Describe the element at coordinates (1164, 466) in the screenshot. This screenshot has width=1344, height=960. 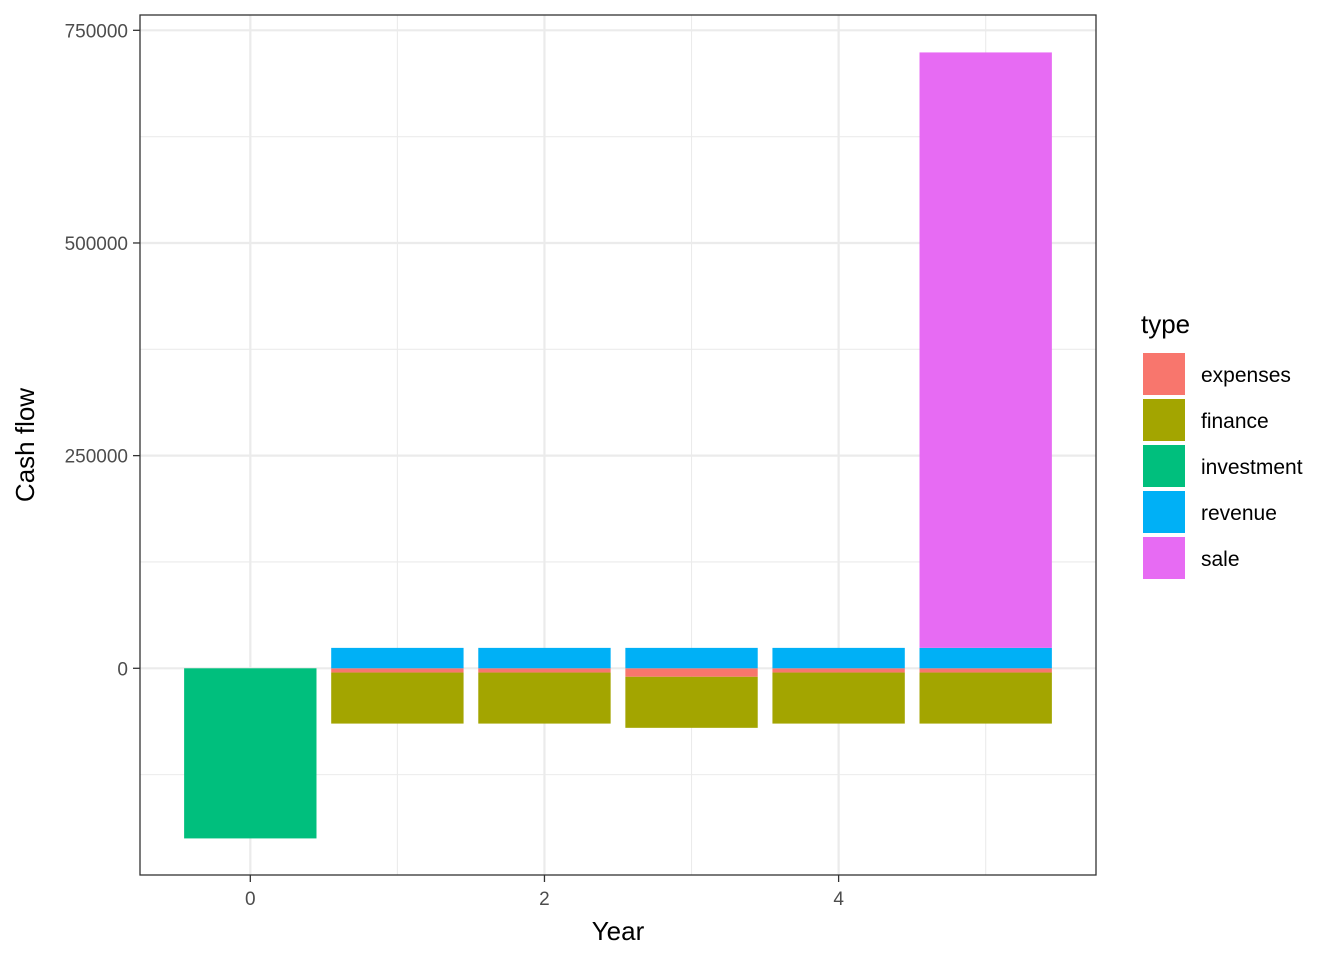
I see `legend-key-investment` at that location.